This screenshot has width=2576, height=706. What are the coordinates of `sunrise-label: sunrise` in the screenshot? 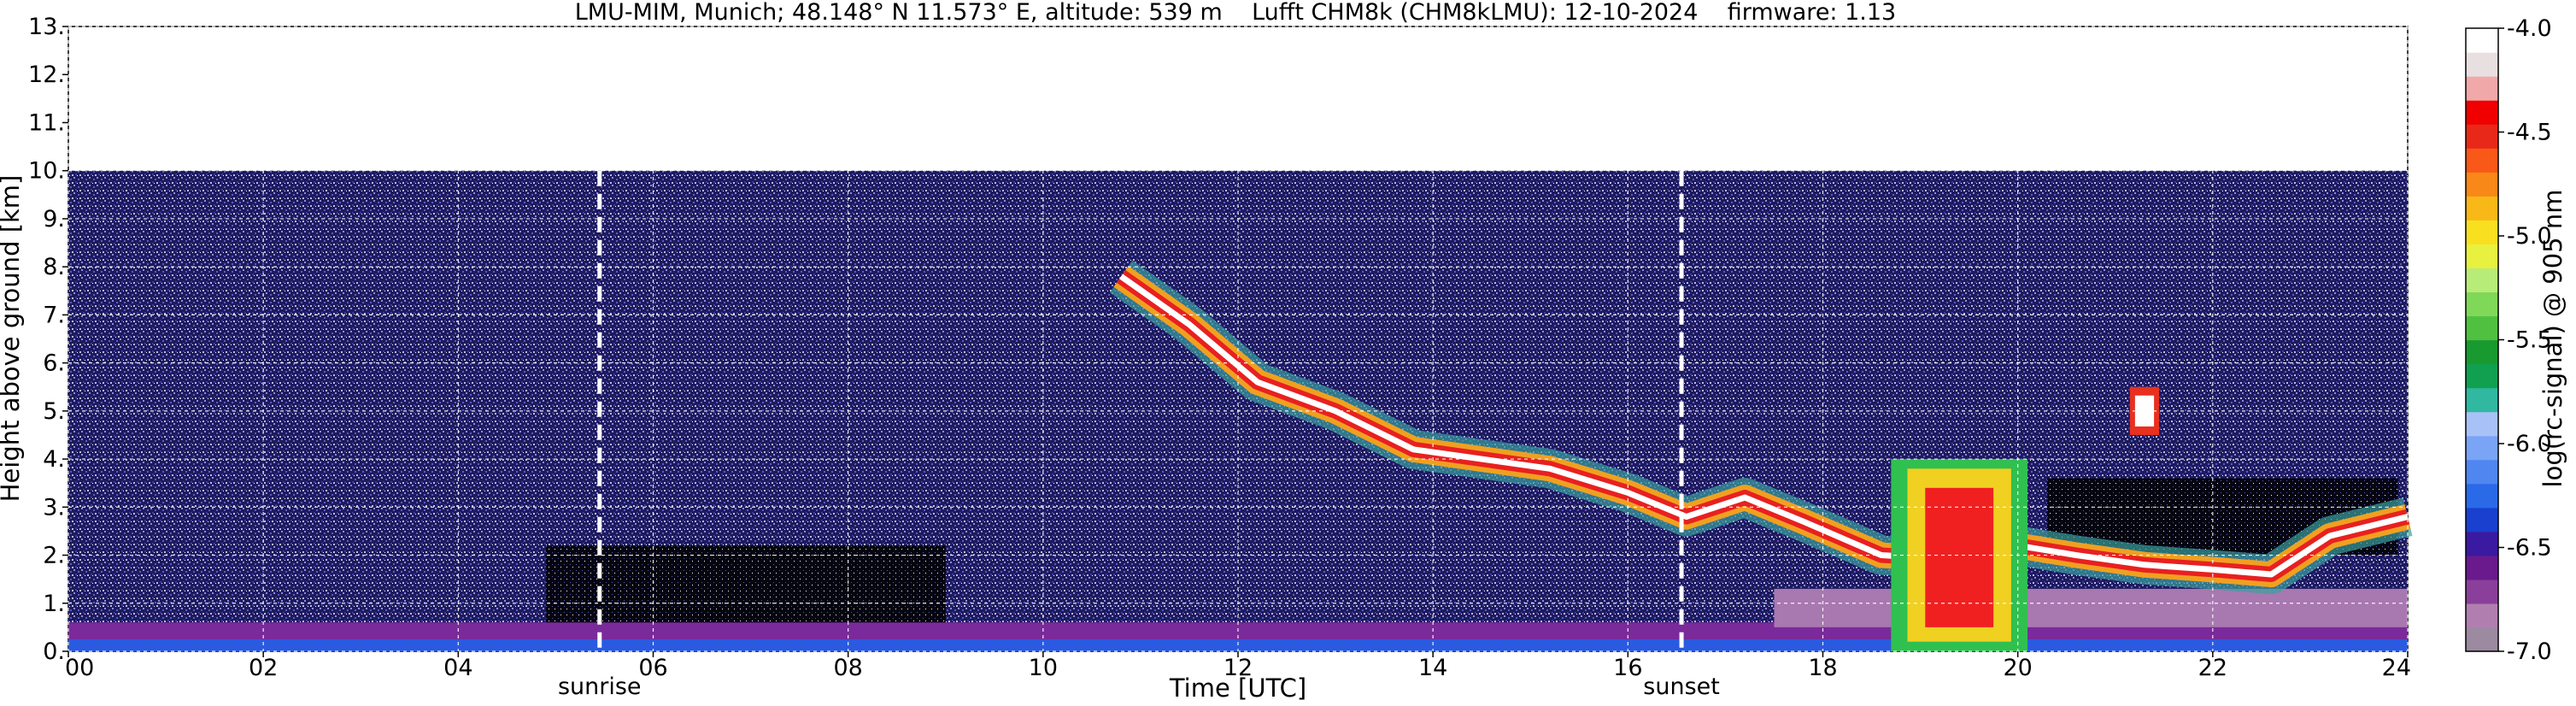 It's located at (600, 687).